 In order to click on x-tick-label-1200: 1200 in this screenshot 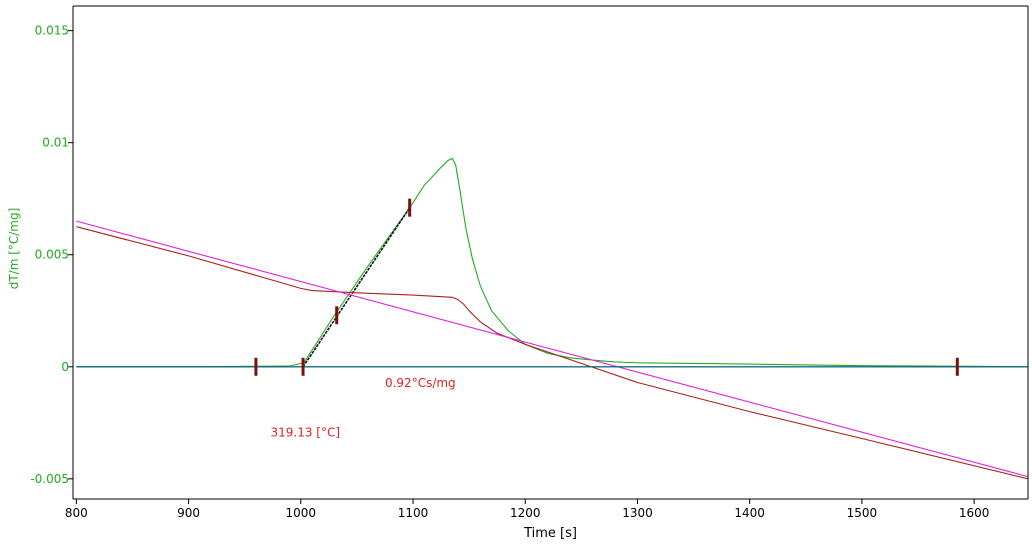, I will do `click(525, 513)`.